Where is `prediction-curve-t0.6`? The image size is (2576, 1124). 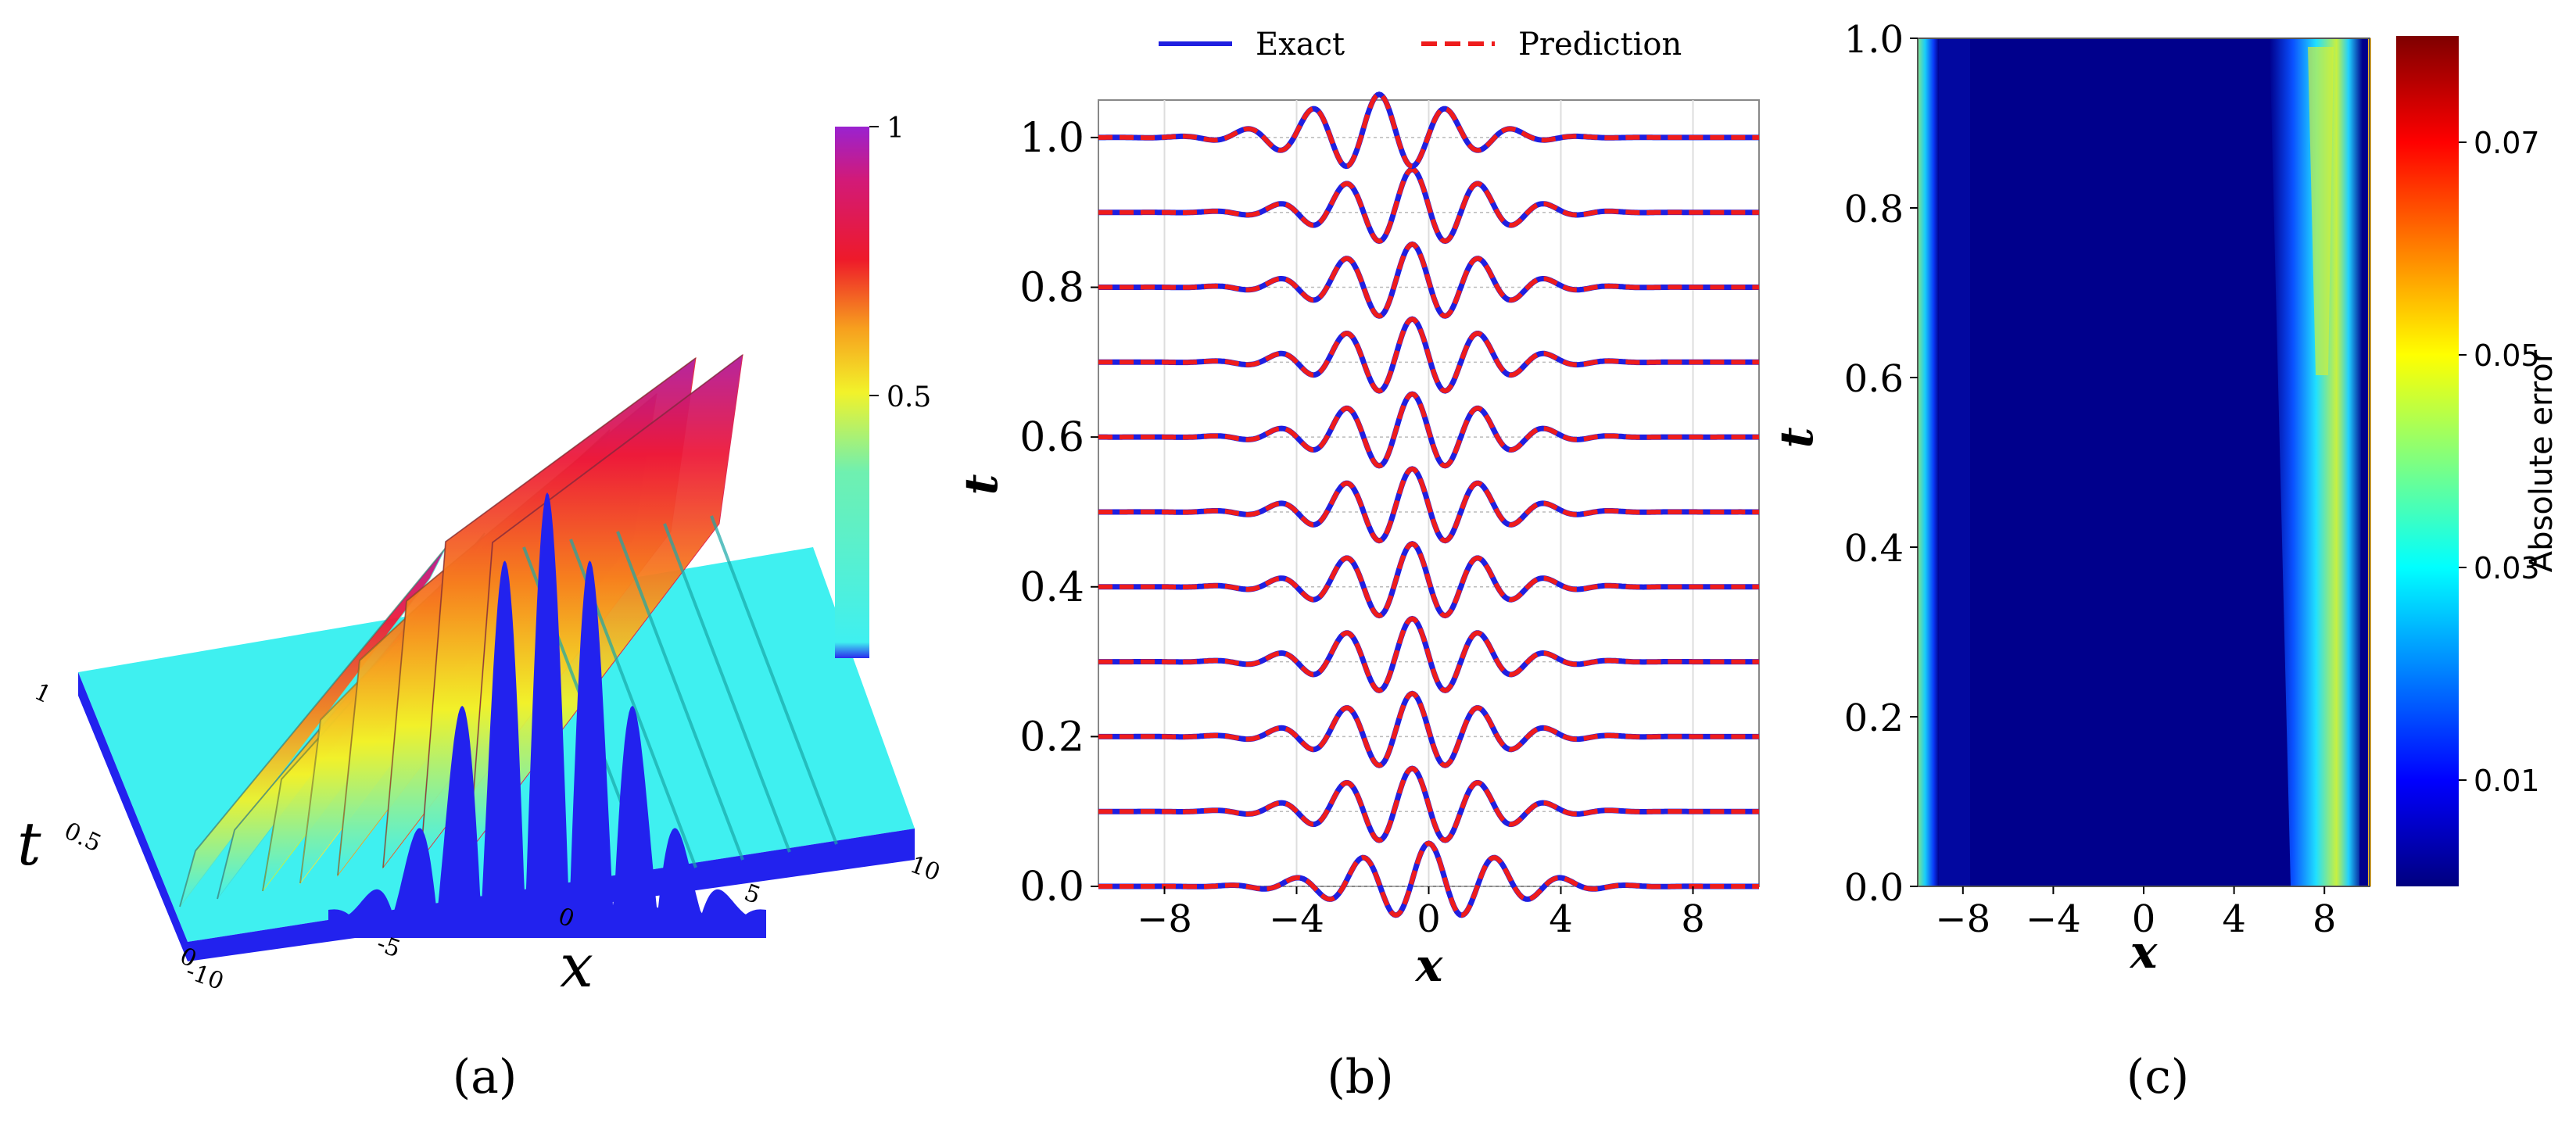
prediction-curve-t0.6 is located at coordinates (1428, 430).